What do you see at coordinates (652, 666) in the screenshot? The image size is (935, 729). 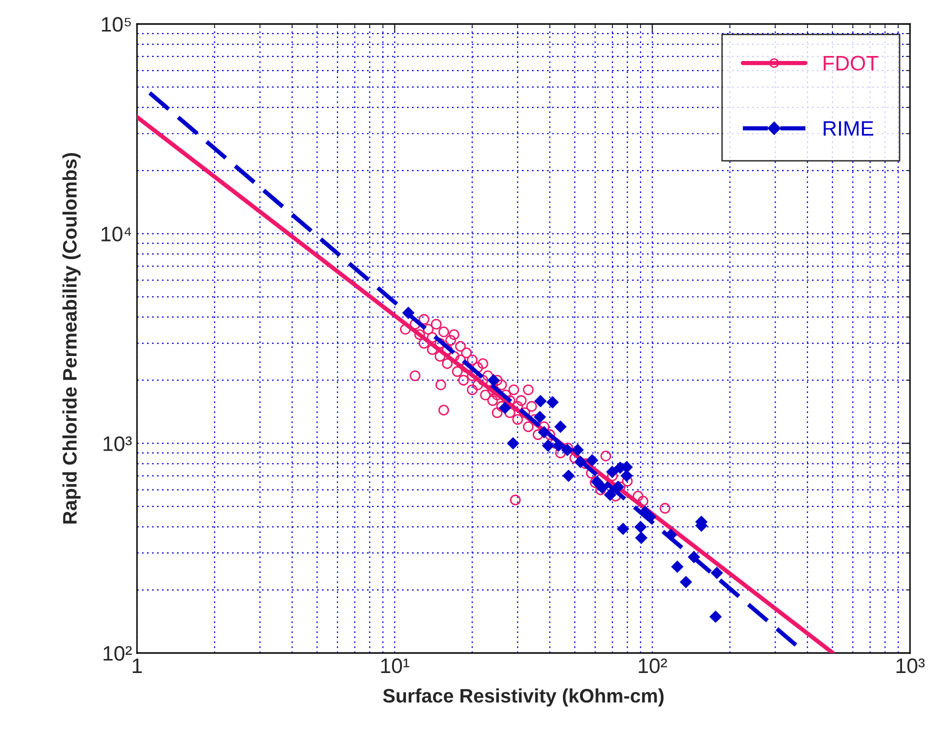 I see `x-tick-label: 10²` at bounding box center [652, 666].